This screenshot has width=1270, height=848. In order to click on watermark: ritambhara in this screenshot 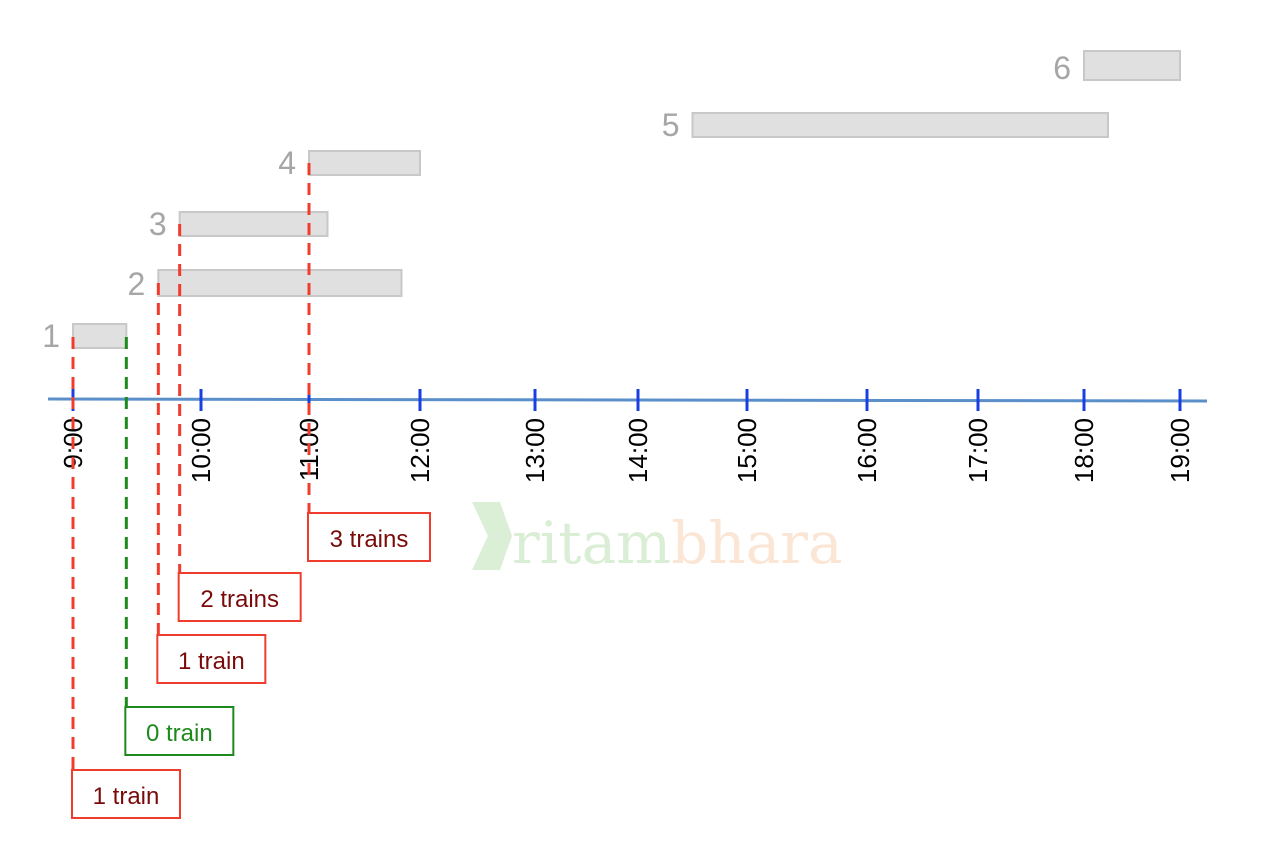, I will do `click(657, 539)`.